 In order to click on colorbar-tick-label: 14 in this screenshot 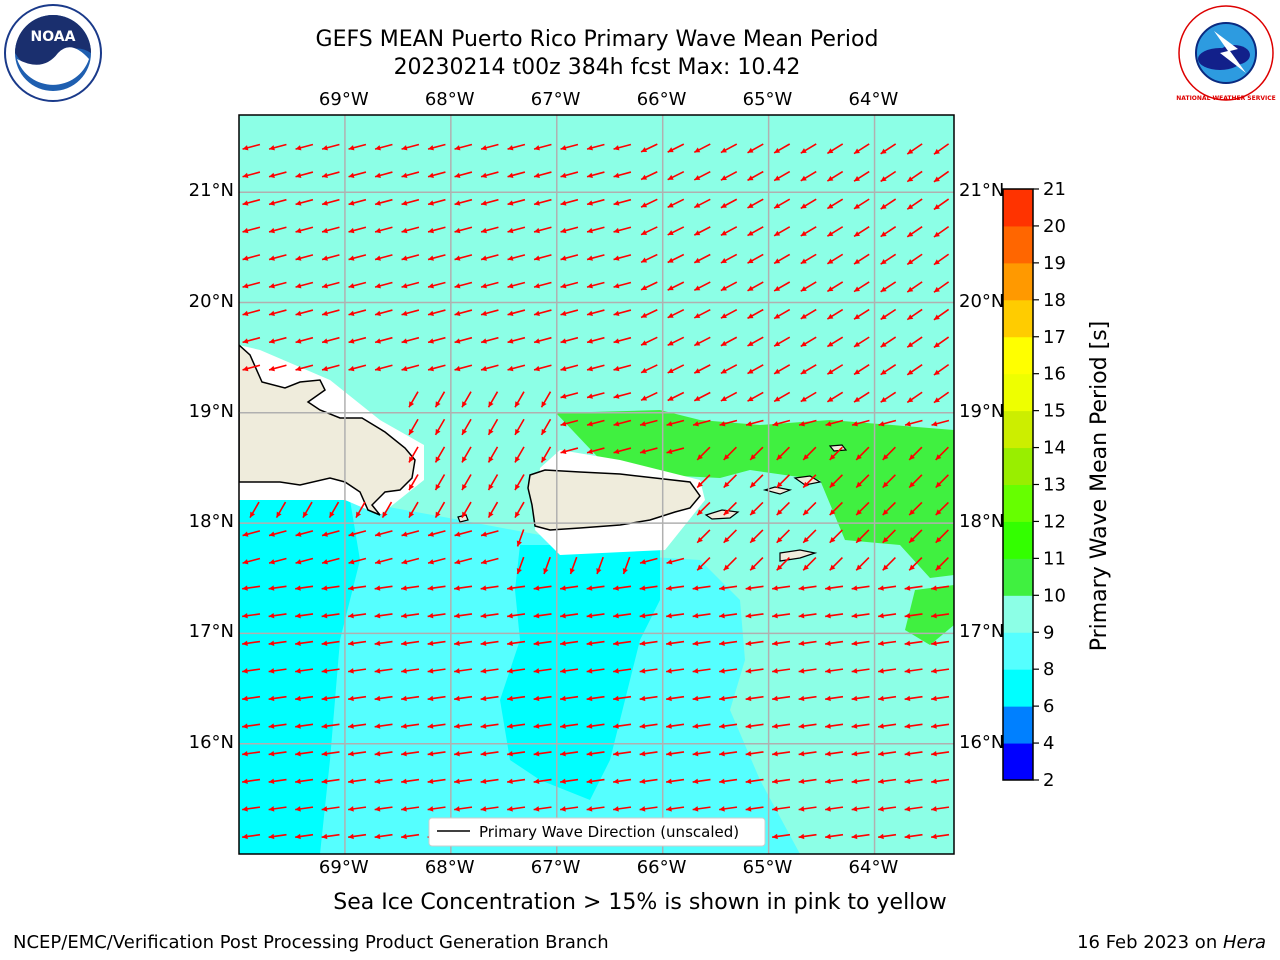, I will do `click(1054, 448)`.